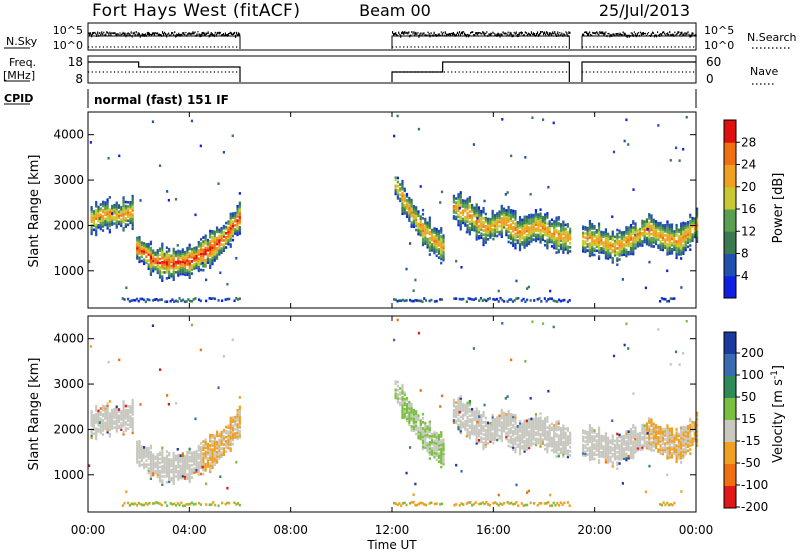 The height and width of the screenshot is (554, 800). What do you see at coordinates (392, 40) in the screenshot?
I see `sky-noise-traces` at bounding box center [392, 40].